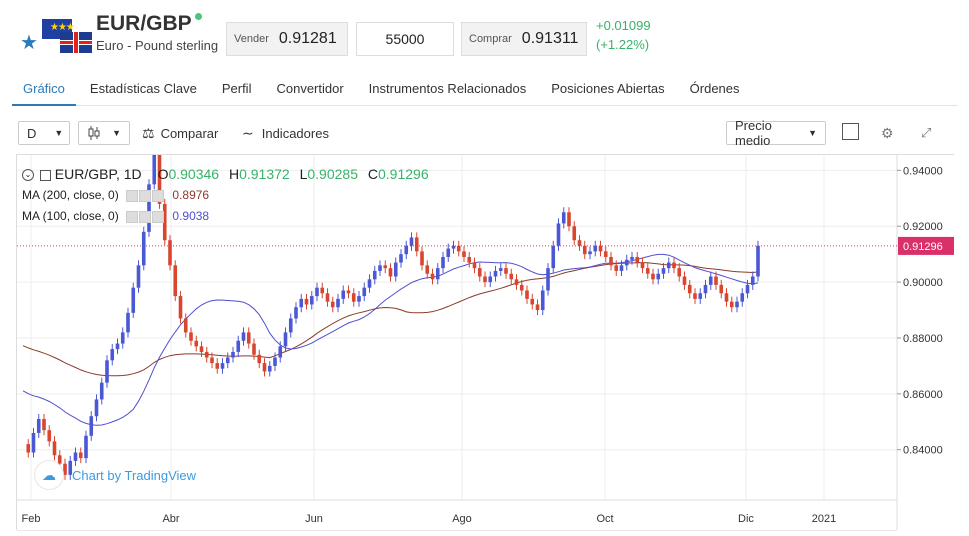  I want to click on y-tick-label: 0.88000, so click(923, 339).